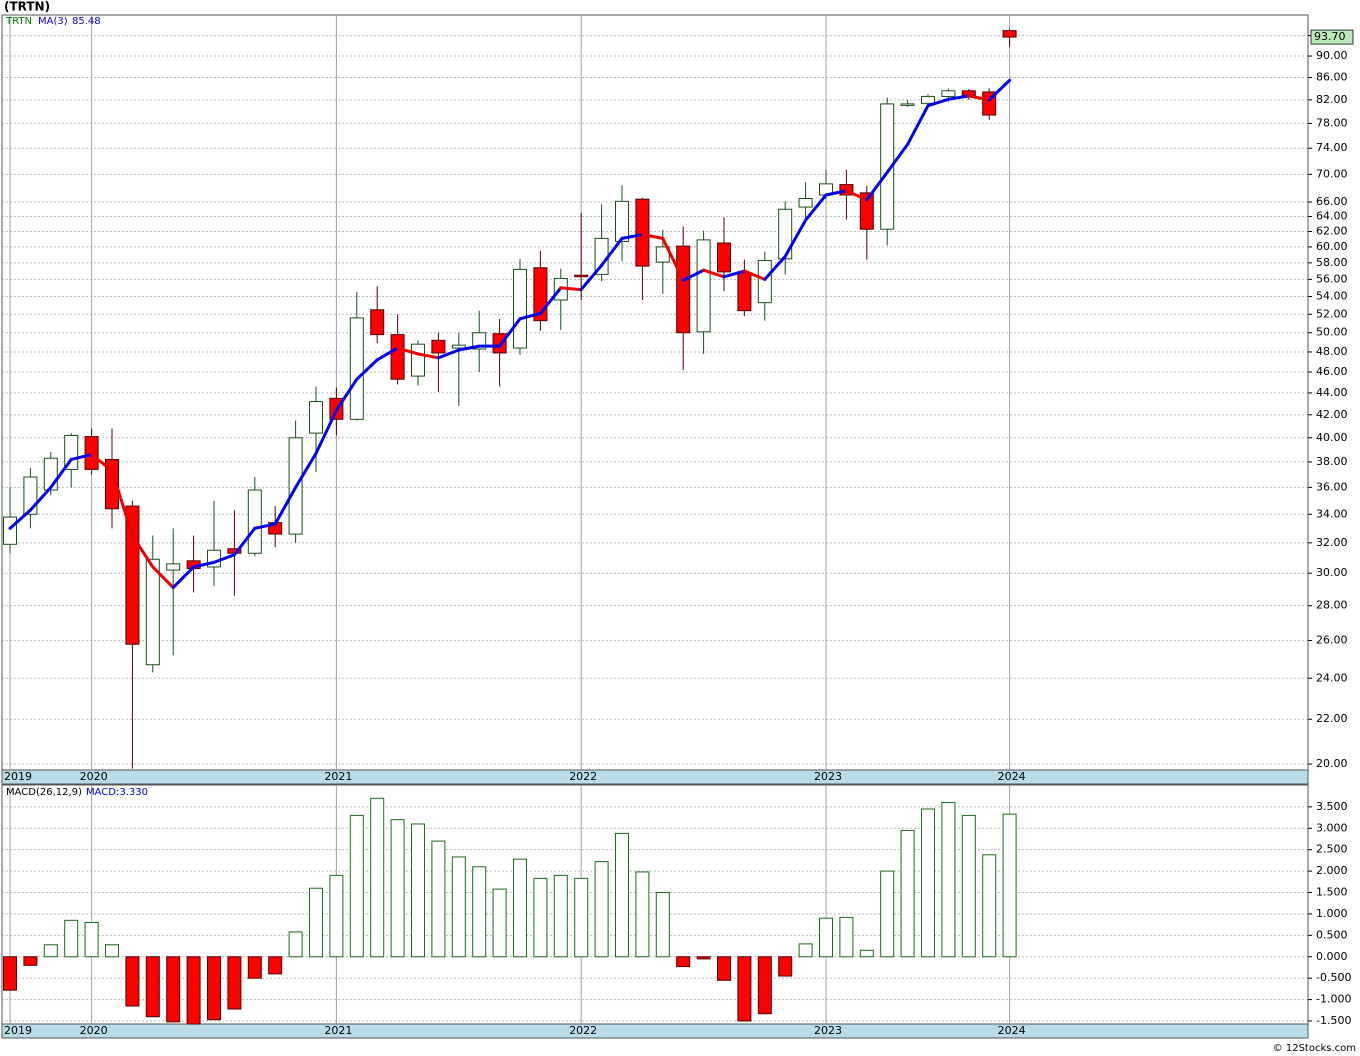 This screenshot has height=1056, width=1360. I want to click on y-tick-label: 70.00, so click(1332, 173).